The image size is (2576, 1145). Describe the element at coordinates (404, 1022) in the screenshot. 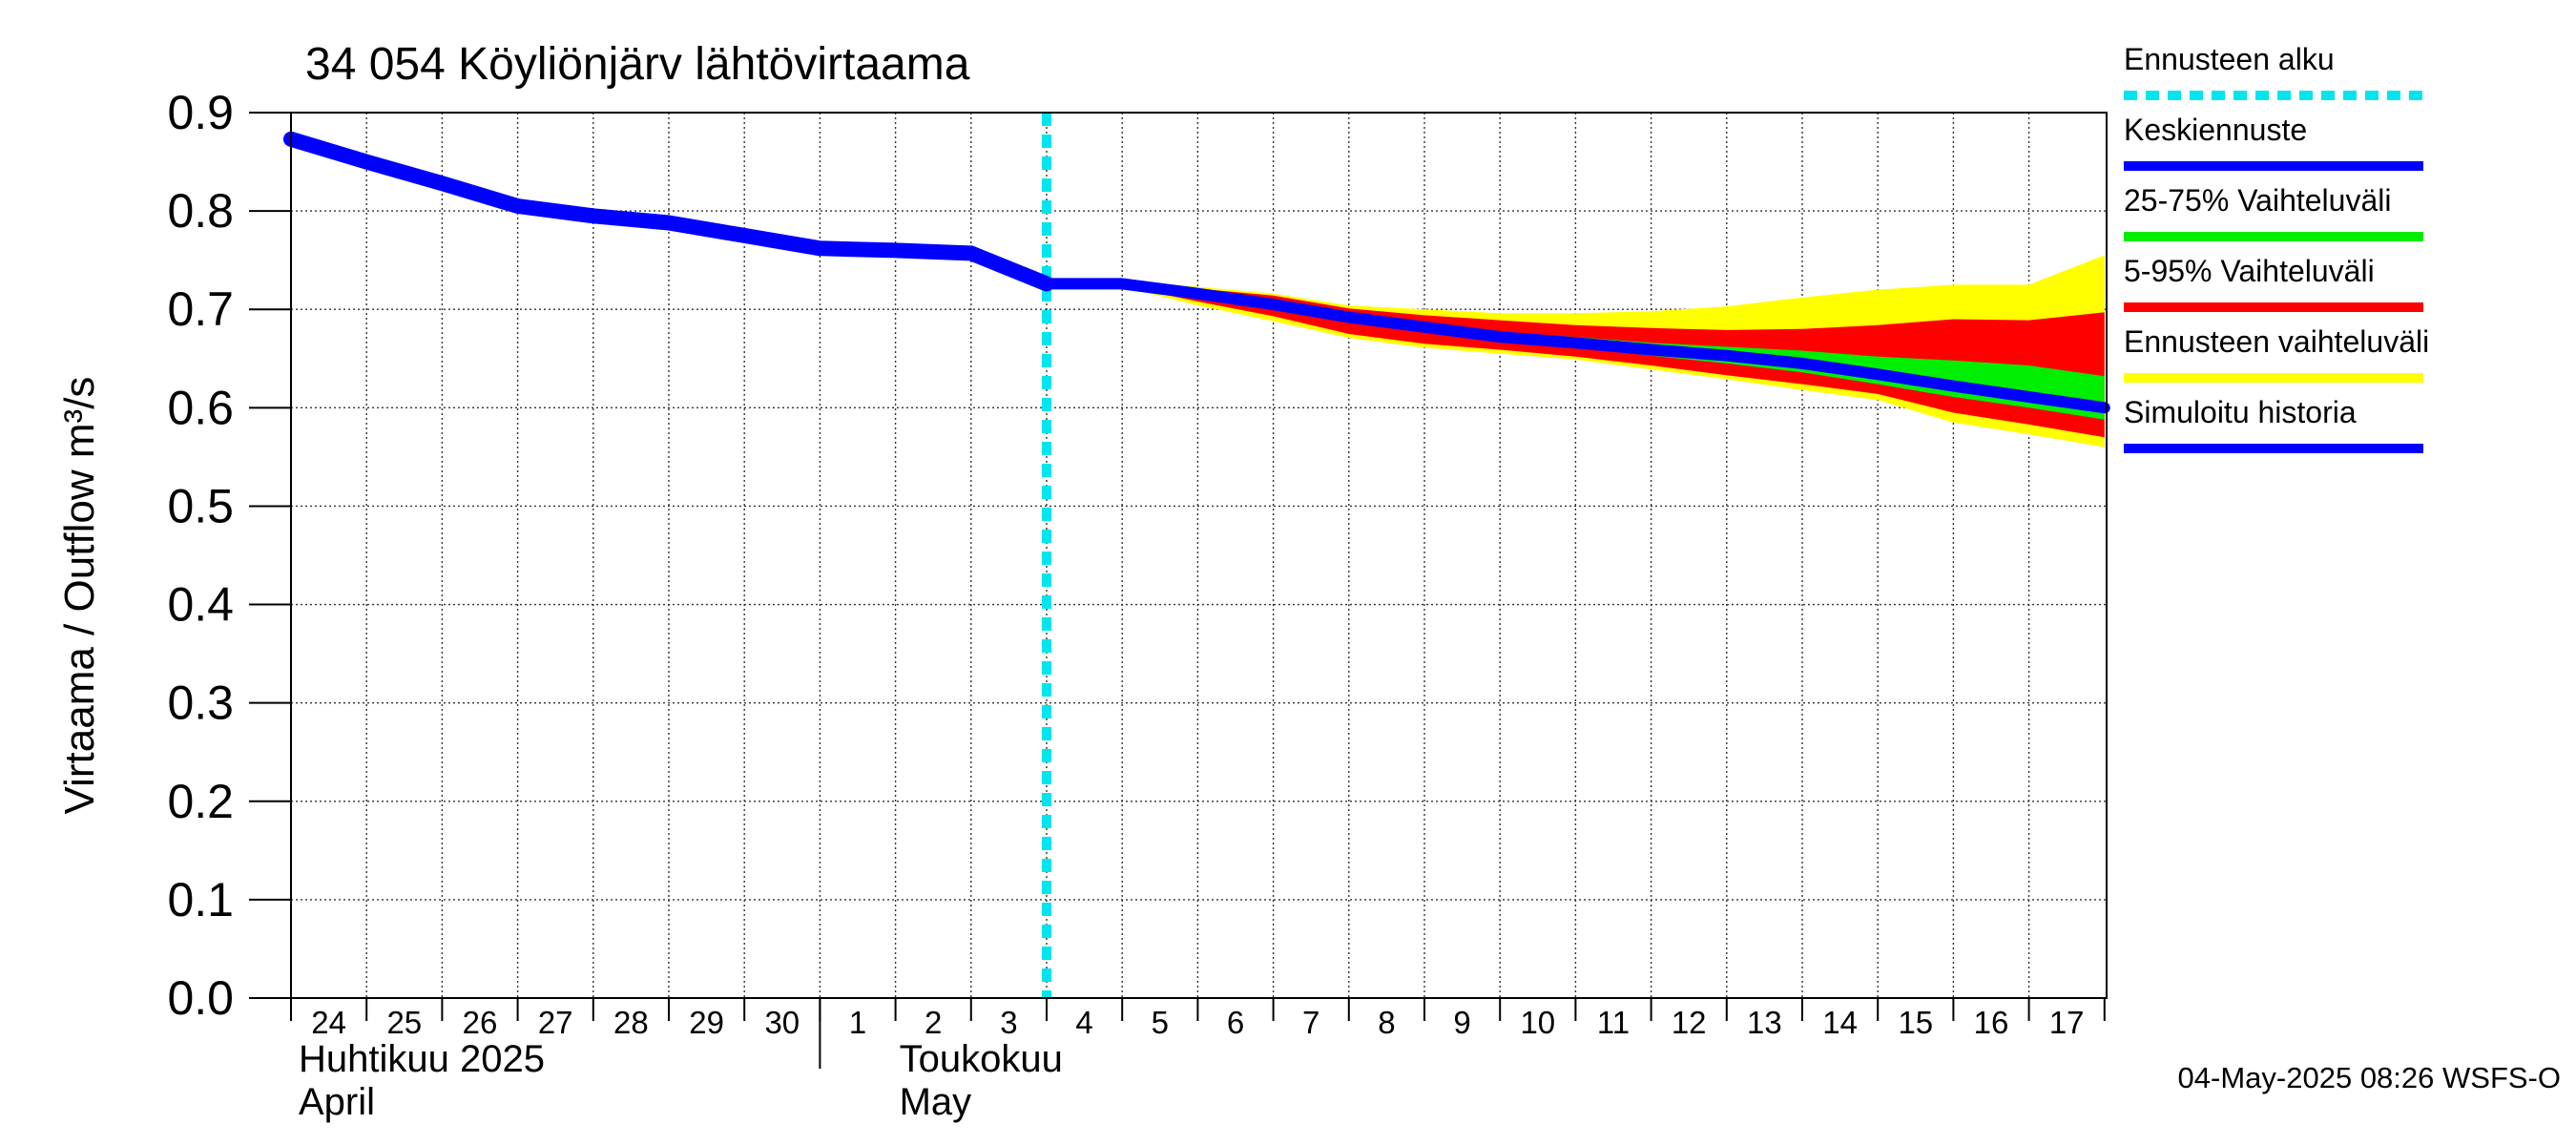

I see `x-day-label: 25` at that location.